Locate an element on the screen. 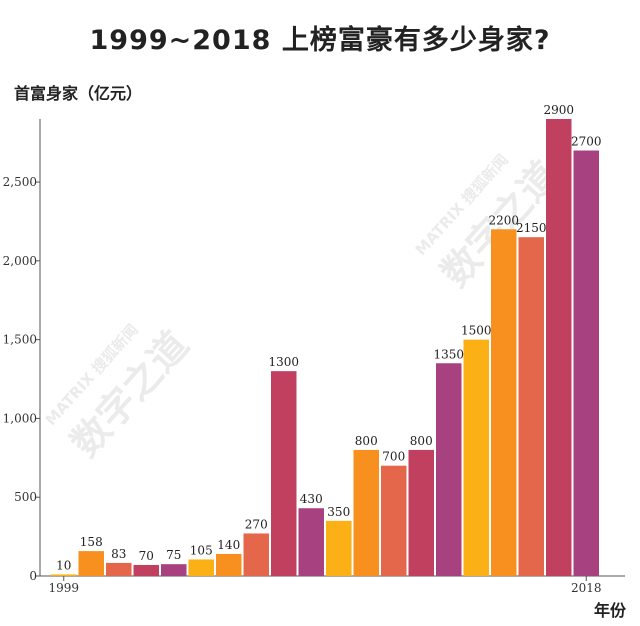  data-label: 10 is located at coordinates (63, 565).